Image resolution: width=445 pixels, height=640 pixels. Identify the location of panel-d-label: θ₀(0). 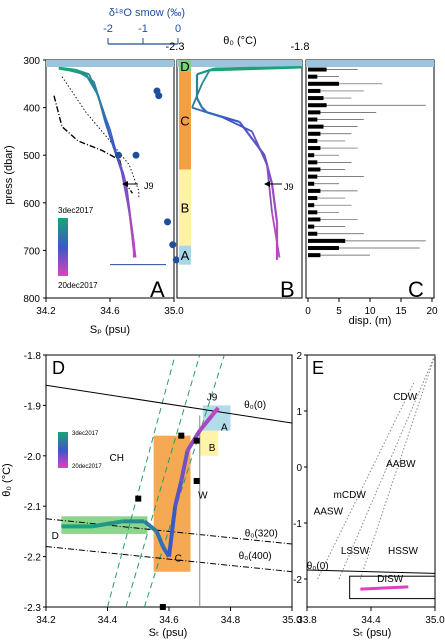
(255, 405).